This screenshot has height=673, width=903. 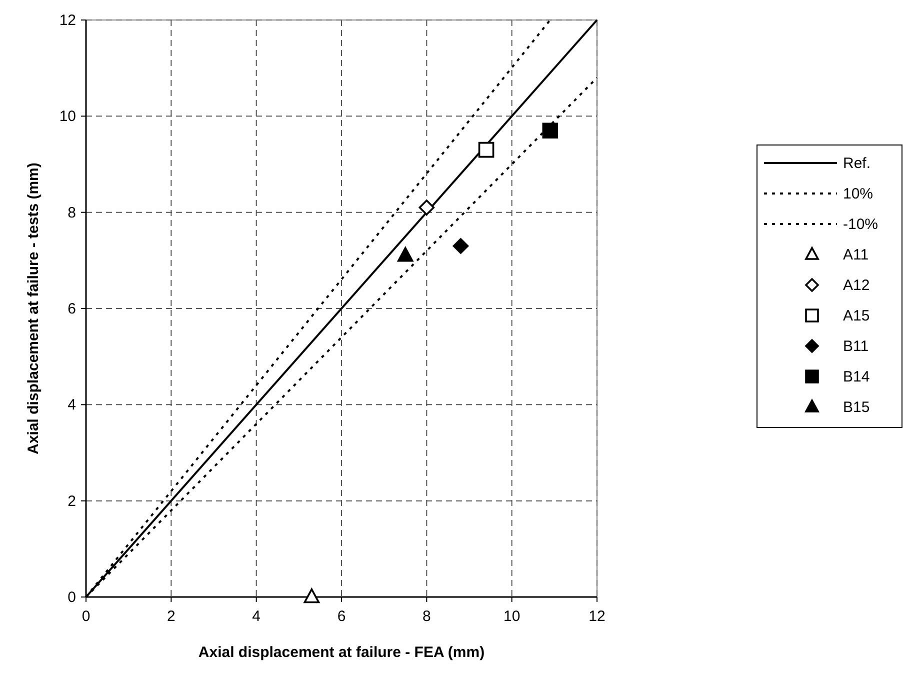 What do you see at coordinates (856, 407) in the screenshot?
I see `legend-label: B15` at bounding box center [856, 407].